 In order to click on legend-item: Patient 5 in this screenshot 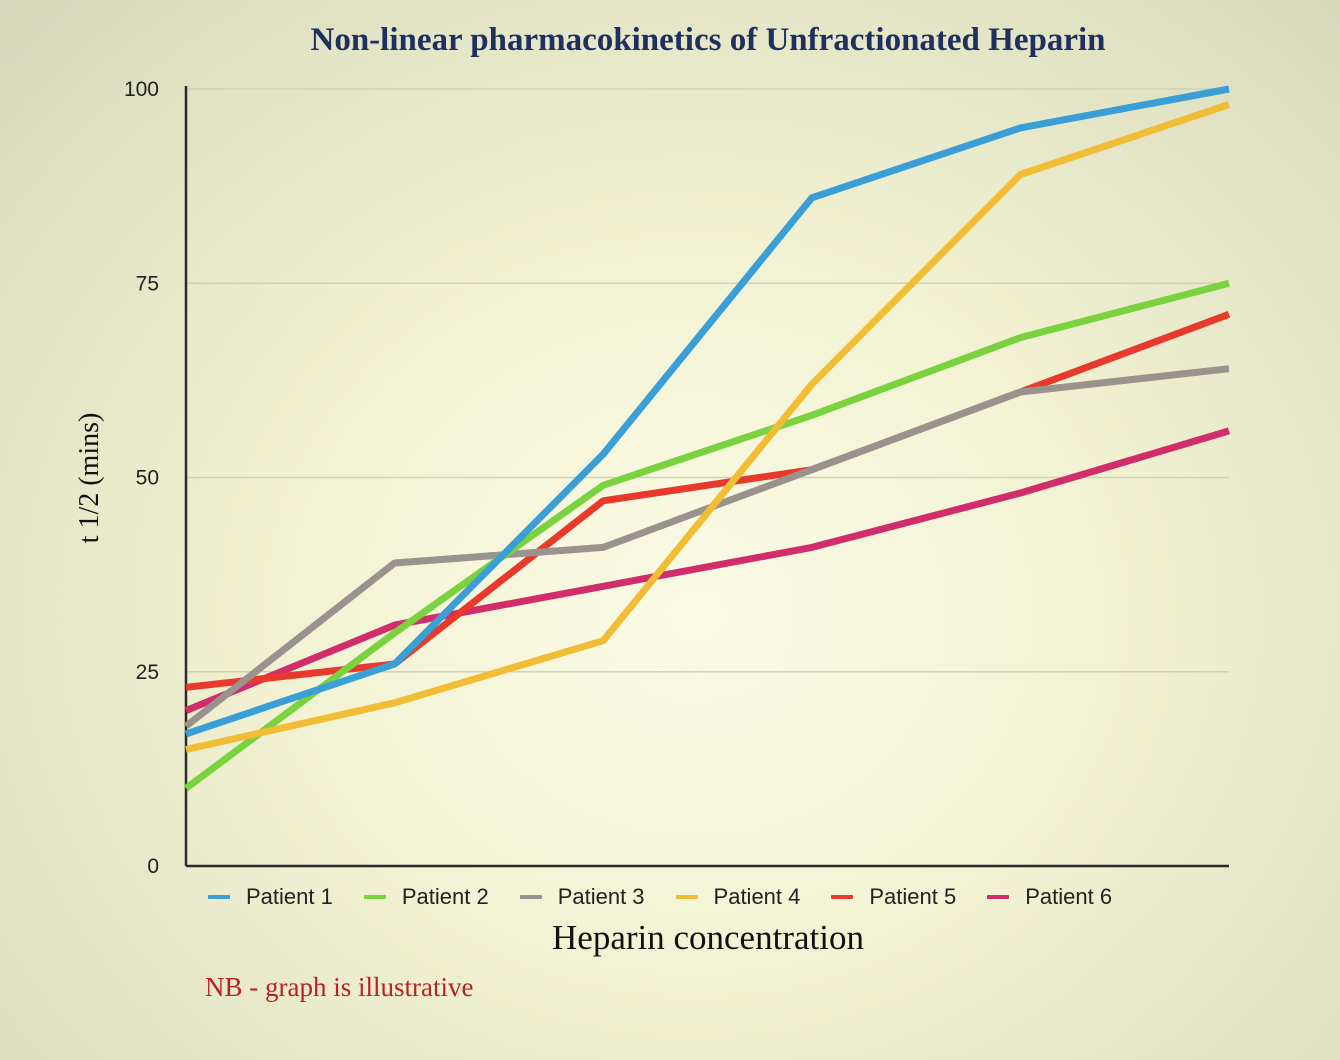, I will do `click(893, 897)`.